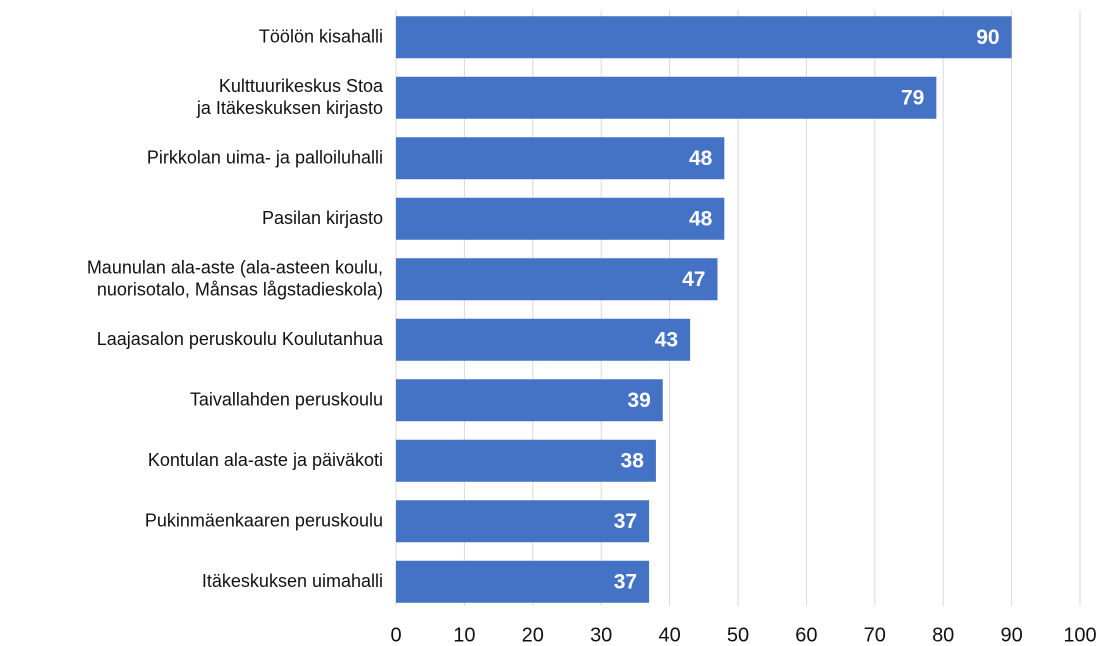 The height and width of the screenshot is (646, 1111). Describe the element at coordinates (395, 635) in the screenshot. I see `x-tick-label: 0` at that location.